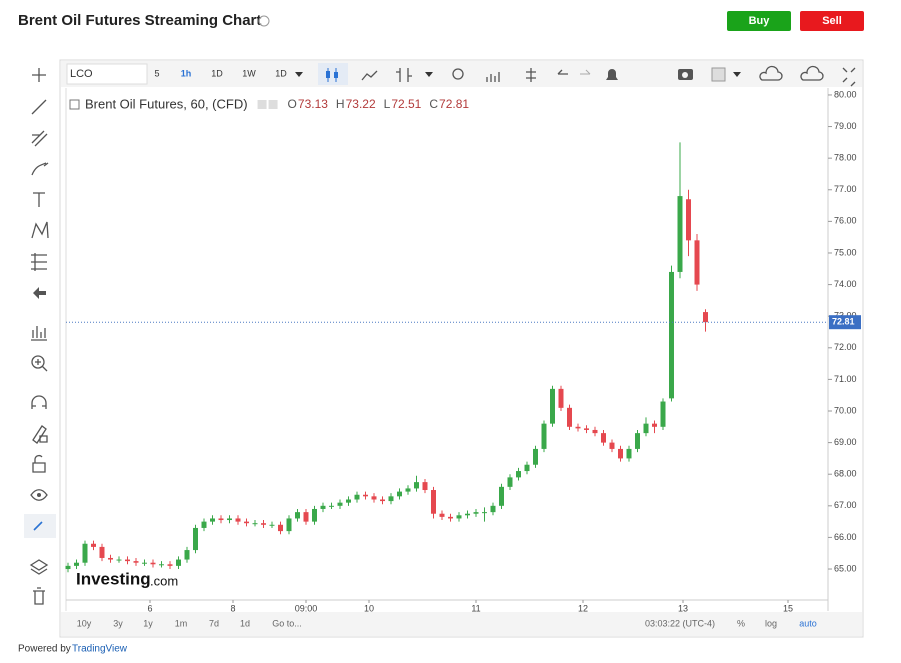 Image resolution: width=901 pixels, height=663 pixels. I want to click on settings-icon, so click(458, 74).